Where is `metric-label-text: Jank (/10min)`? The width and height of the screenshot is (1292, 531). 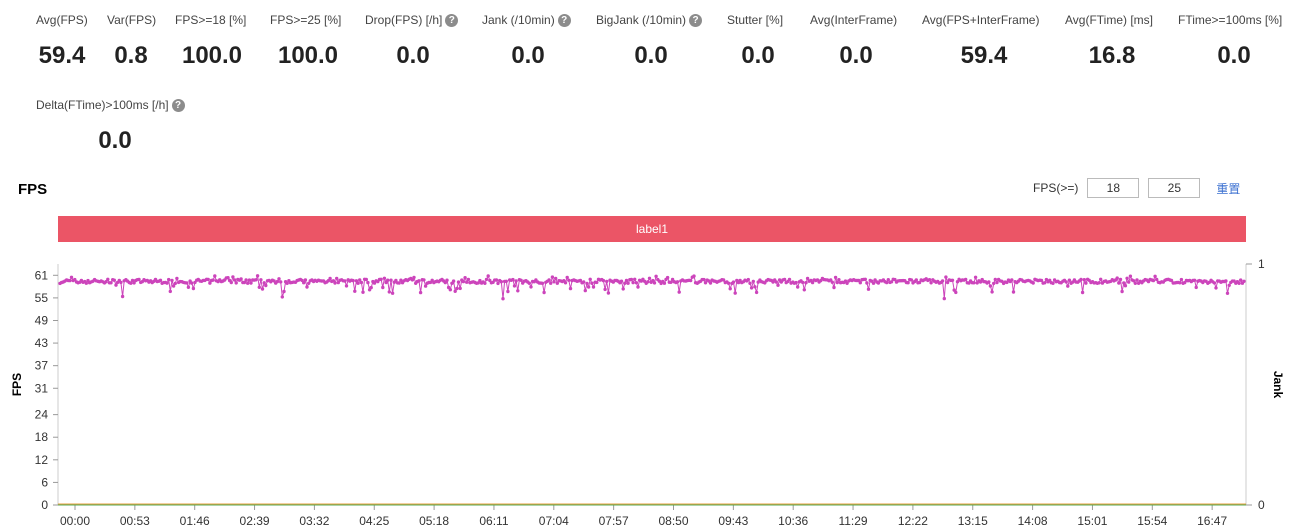 metric-label-text: Jank (/10min) is located at coordinates (518, 20).